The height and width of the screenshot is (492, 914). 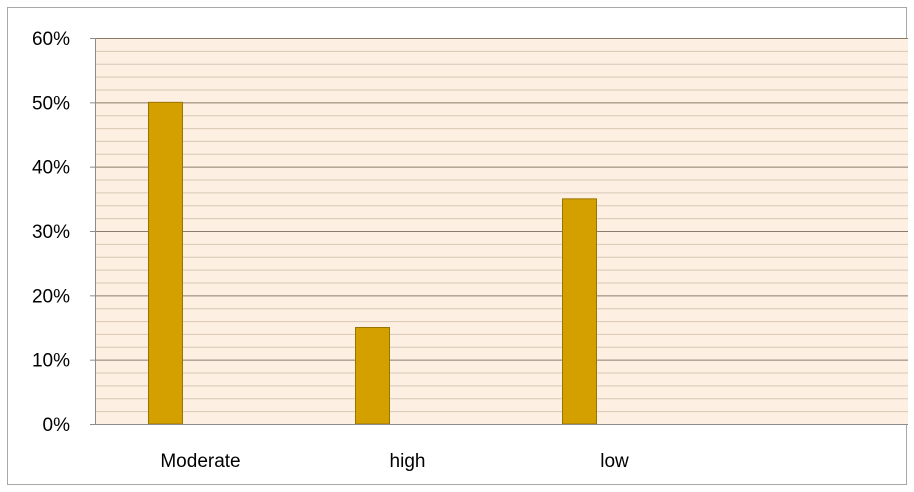 I want to click on y-tick-label: 50%, so click(x=51, y=103).